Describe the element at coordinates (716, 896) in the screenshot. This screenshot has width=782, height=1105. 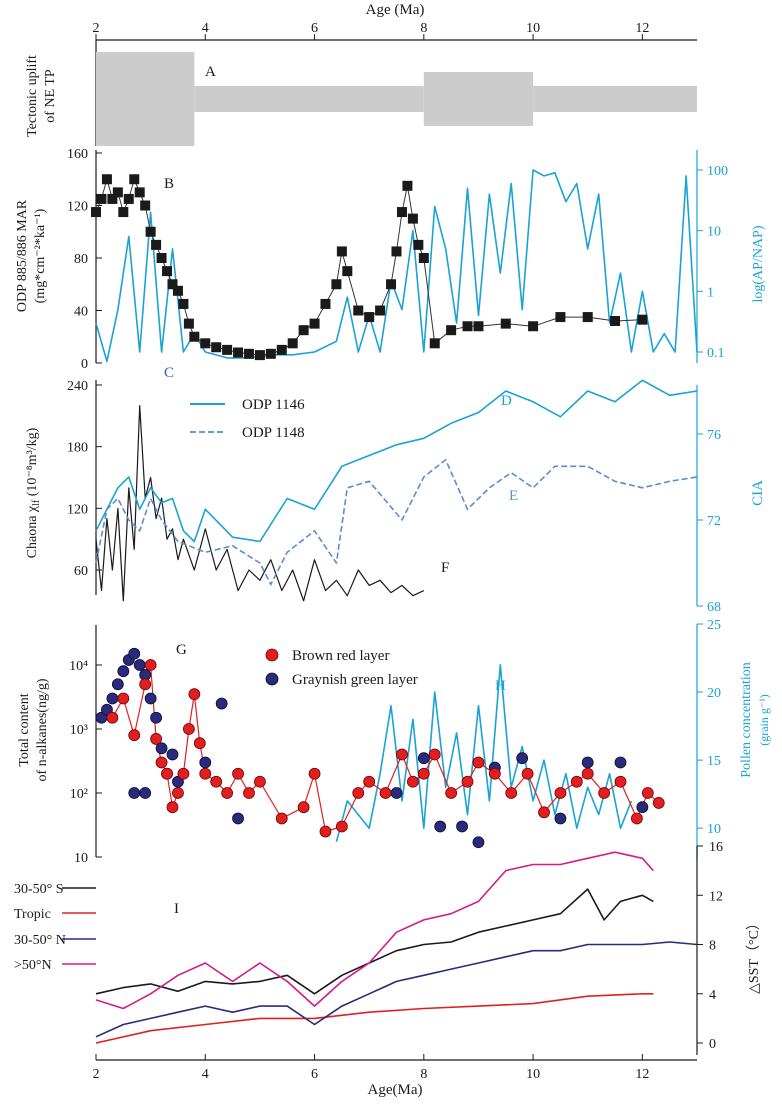
I see `panel-i-ytick-label: 12` at that location.